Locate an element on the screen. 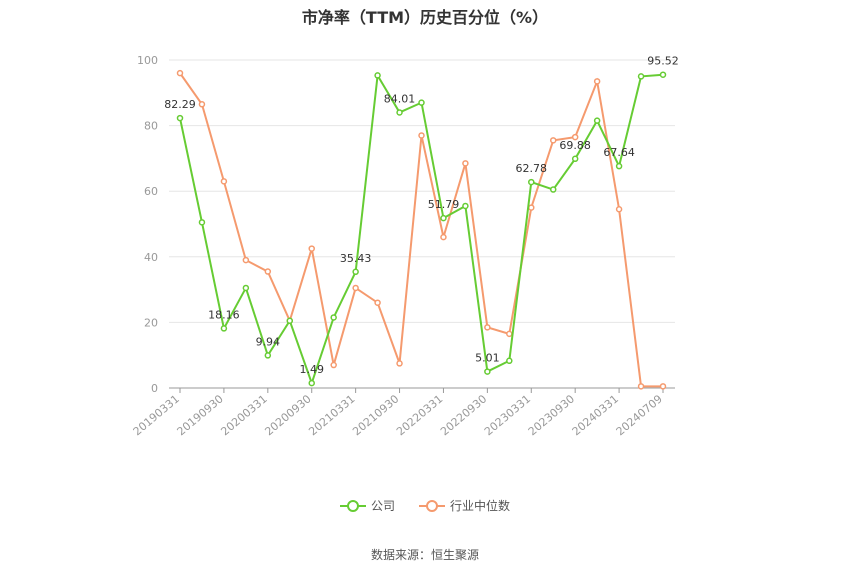 This screenshot has width=850, height=575. x-tick-label: 20240331 is located at coordinates (595, 415).